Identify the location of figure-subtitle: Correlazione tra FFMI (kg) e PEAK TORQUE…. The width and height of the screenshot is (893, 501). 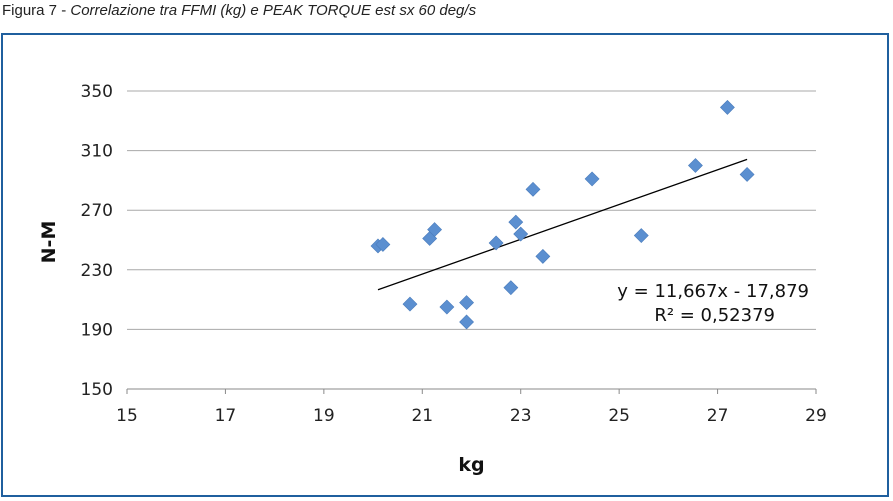
(273, 10).